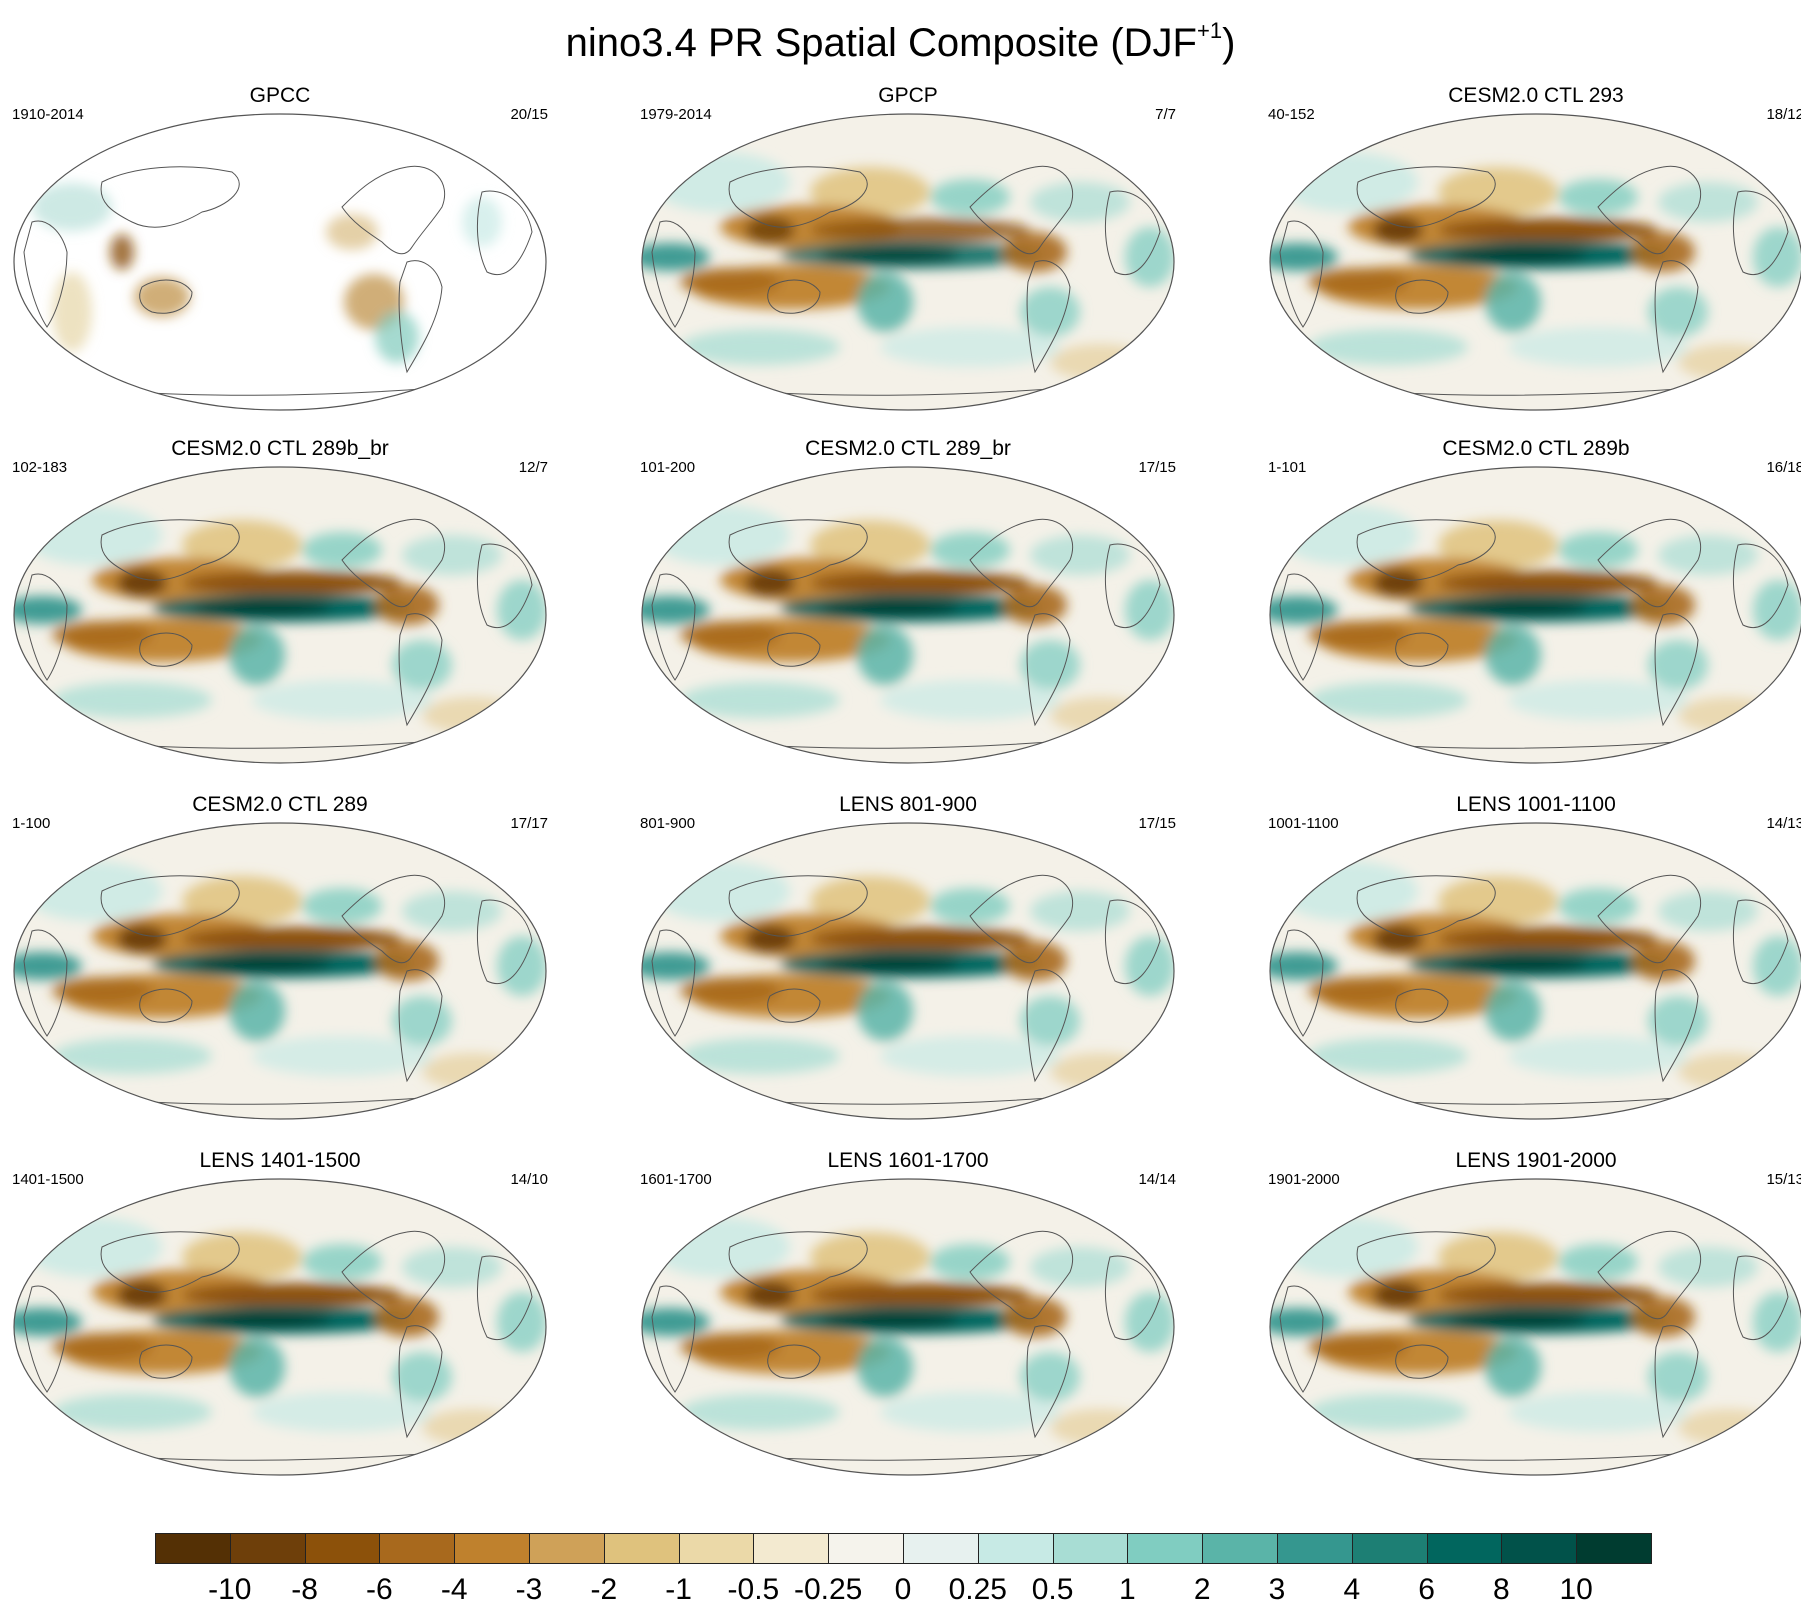  What do you see at coordinates (1229, 43) in the screenshot?
I see `figure-title-close: )` at bounding box center [1229, 43].